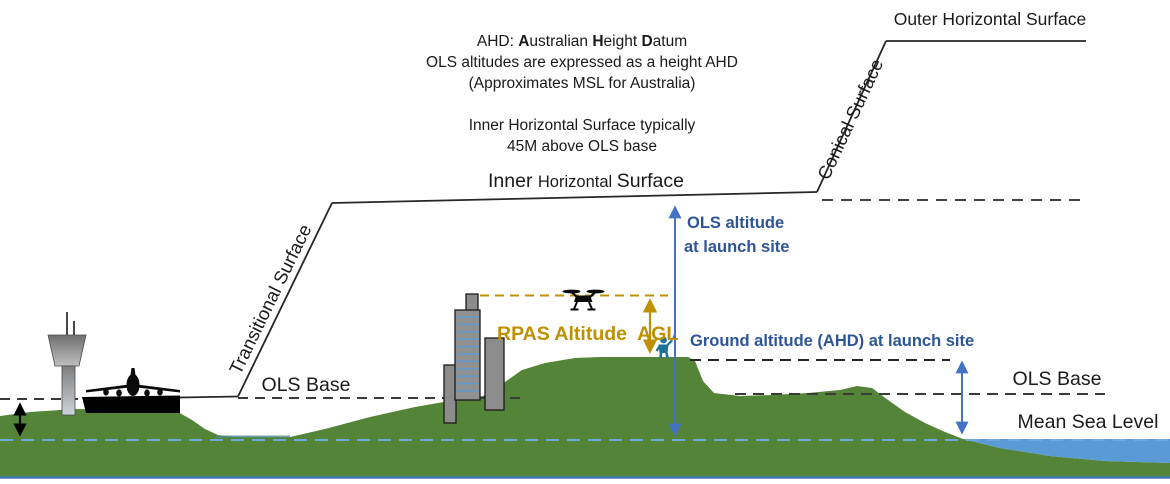  I want to click on drone-icon, so click(583, 300).